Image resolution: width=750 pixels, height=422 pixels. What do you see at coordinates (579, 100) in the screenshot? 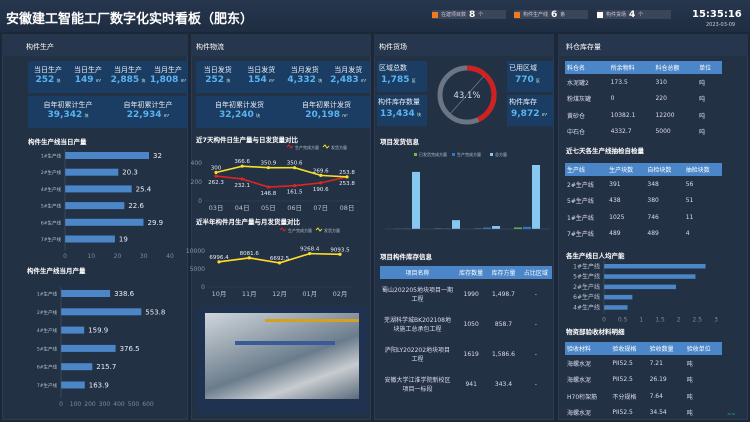
I see `table-cell: 粉煤灰罐` at bounding box center [579, 100].